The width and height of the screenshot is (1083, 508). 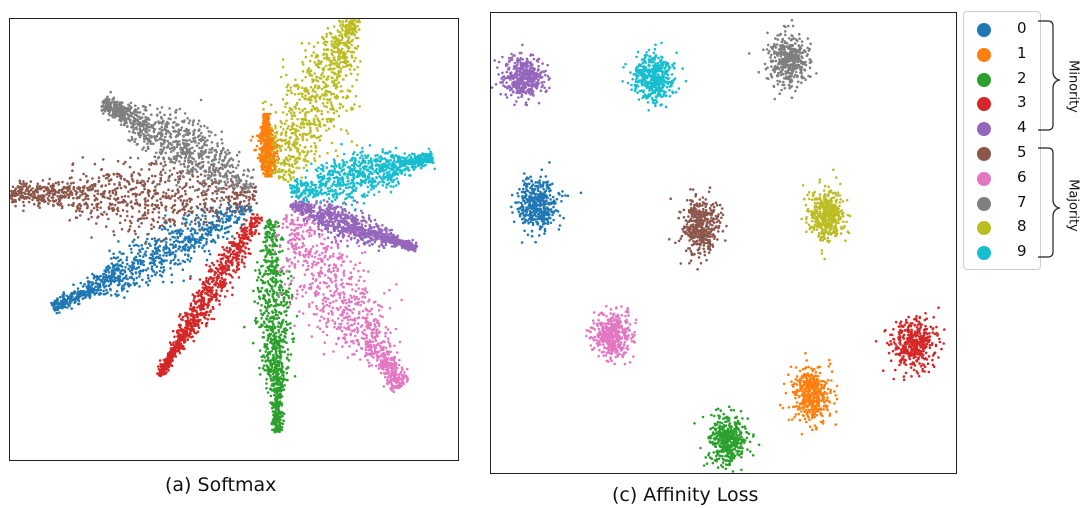 I want to click on legend-item-3: 3, so click(x=1002, y=104).